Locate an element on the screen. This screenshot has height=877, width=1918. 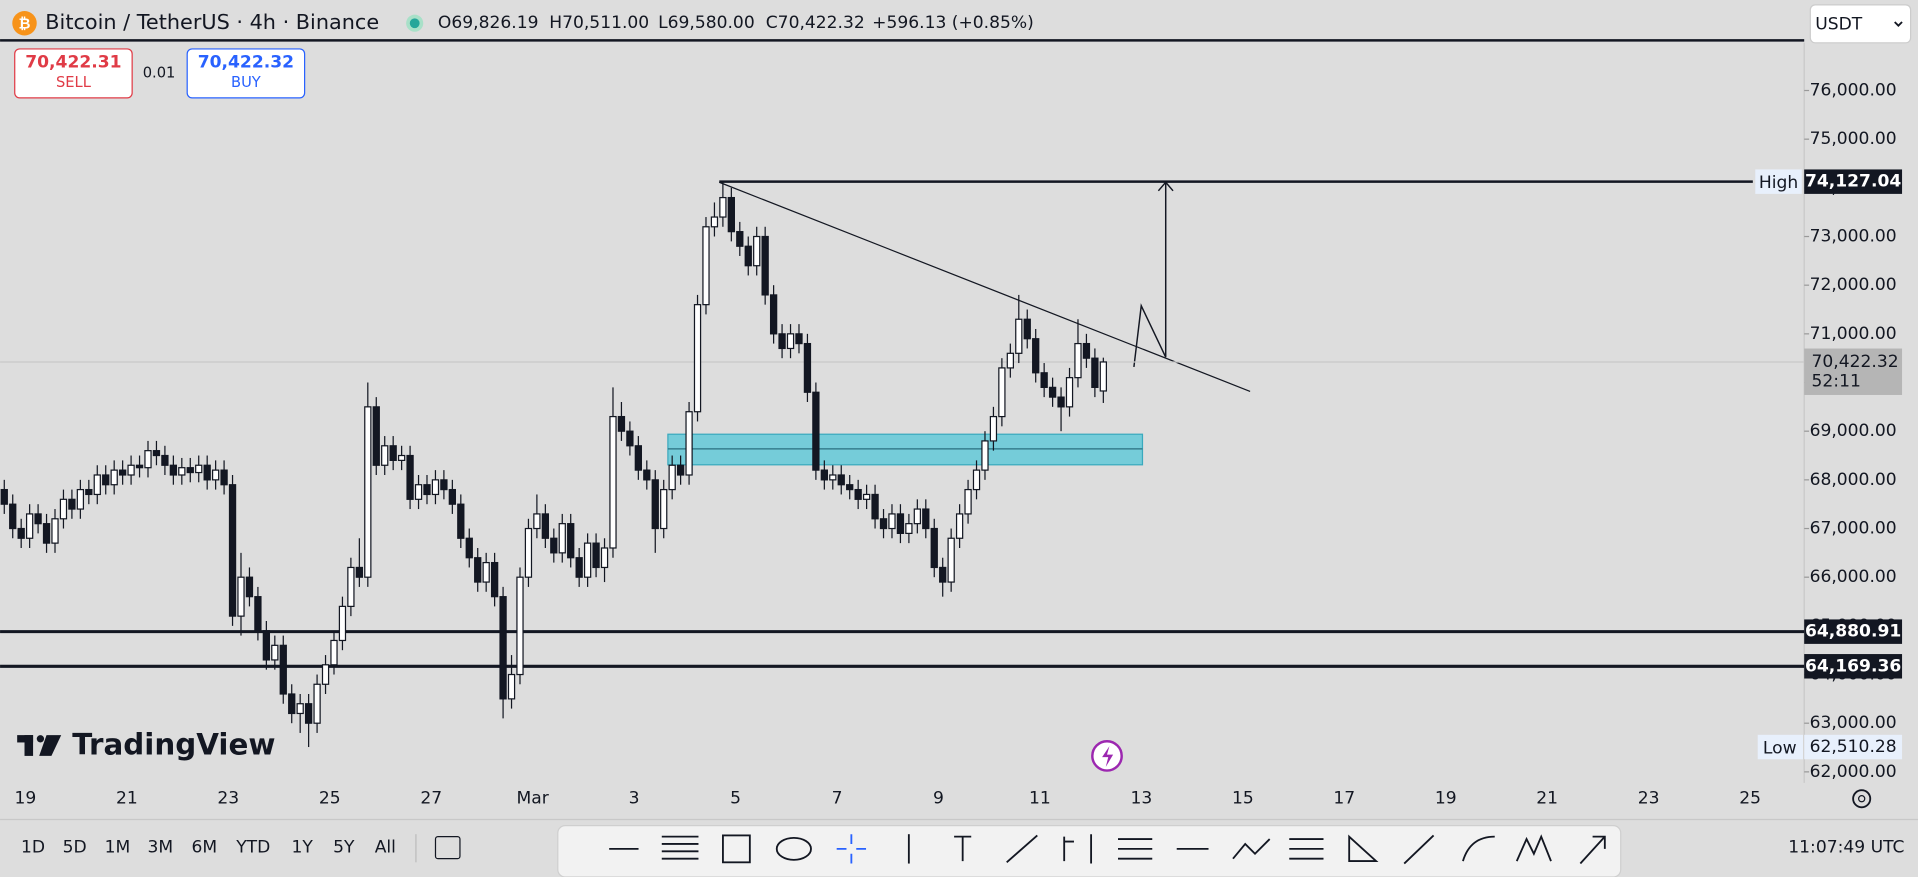
tool-position is located at coordinates (1078, 849).